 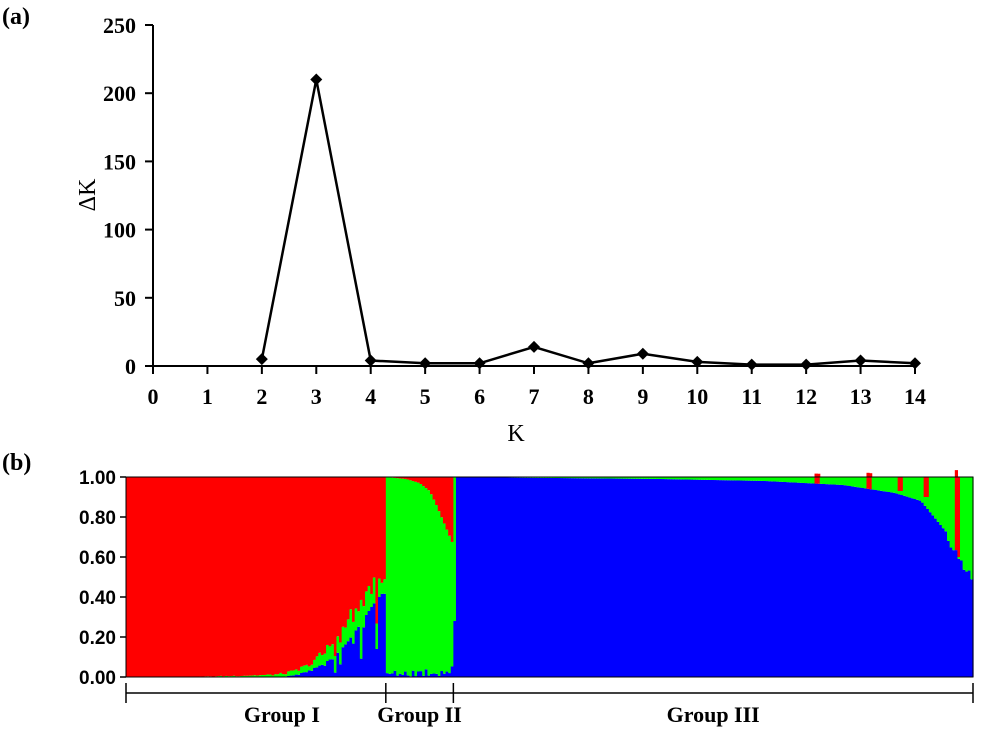 I want to click on panel-a-marker-k2, so click(x=261, y=359).